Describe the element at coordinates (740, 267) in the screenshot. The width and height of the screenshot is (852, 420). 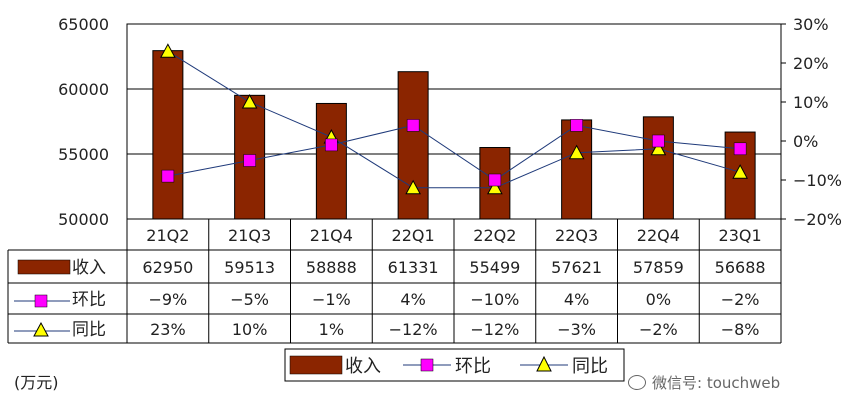
I see `table-cell: 56688` at that location.